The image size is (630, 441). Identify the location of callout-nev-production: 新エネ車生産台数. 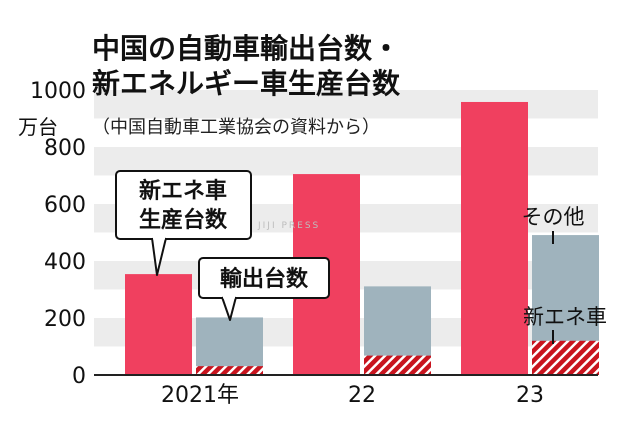
(183, 223).